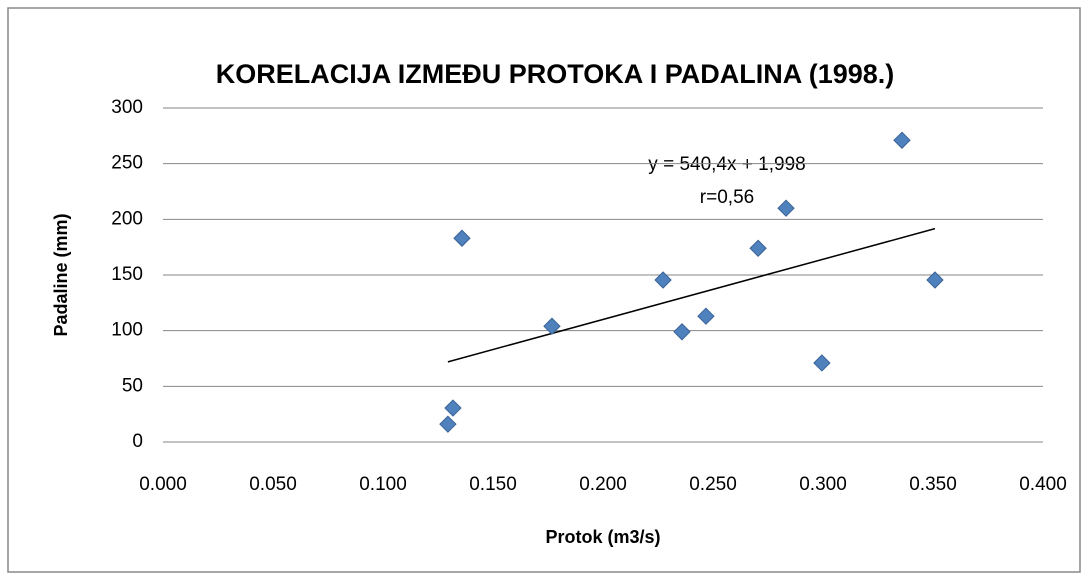 This screenshot has height=580, width=1089. Describe the element at coordinates (127, 330) in the screenshot. I see `y-tick-label: 100` at that location.